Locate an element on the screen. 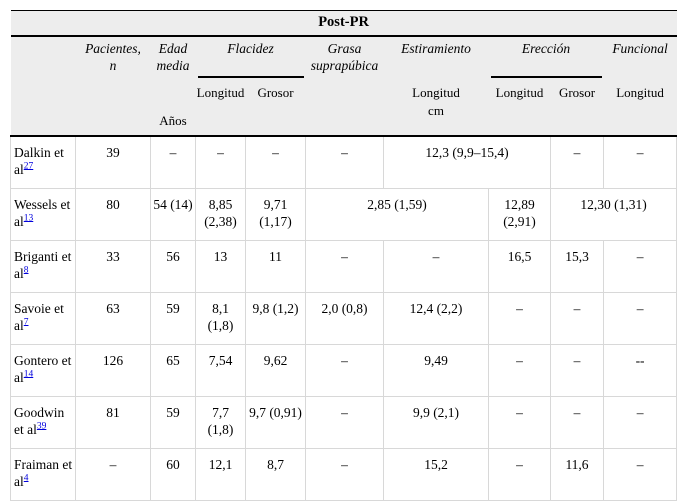  value-cell: 33 is located at coordinates (113, 266).